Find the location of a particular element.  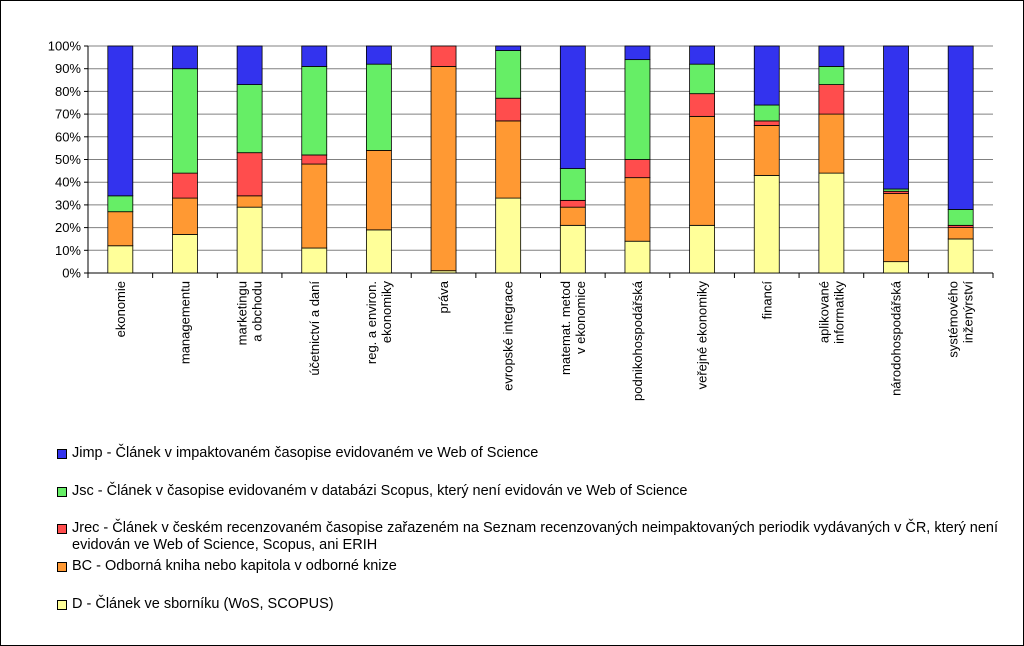

y-tick-label: 60% is located at coordinates (68, 136).